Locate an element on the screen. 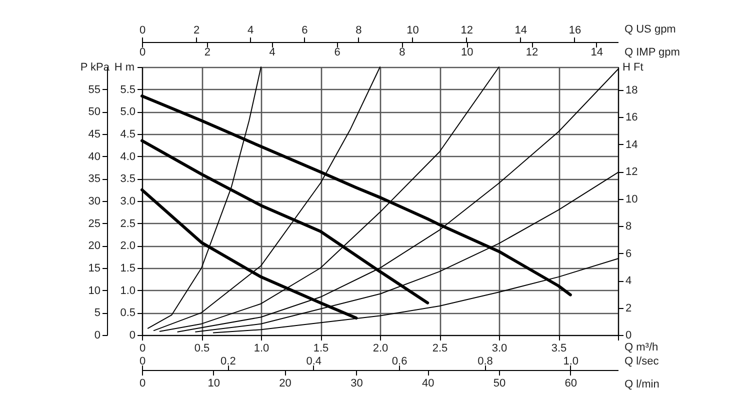 This screenshot has height=404, width=749. text: 40 is located at coordinates (428, 384).